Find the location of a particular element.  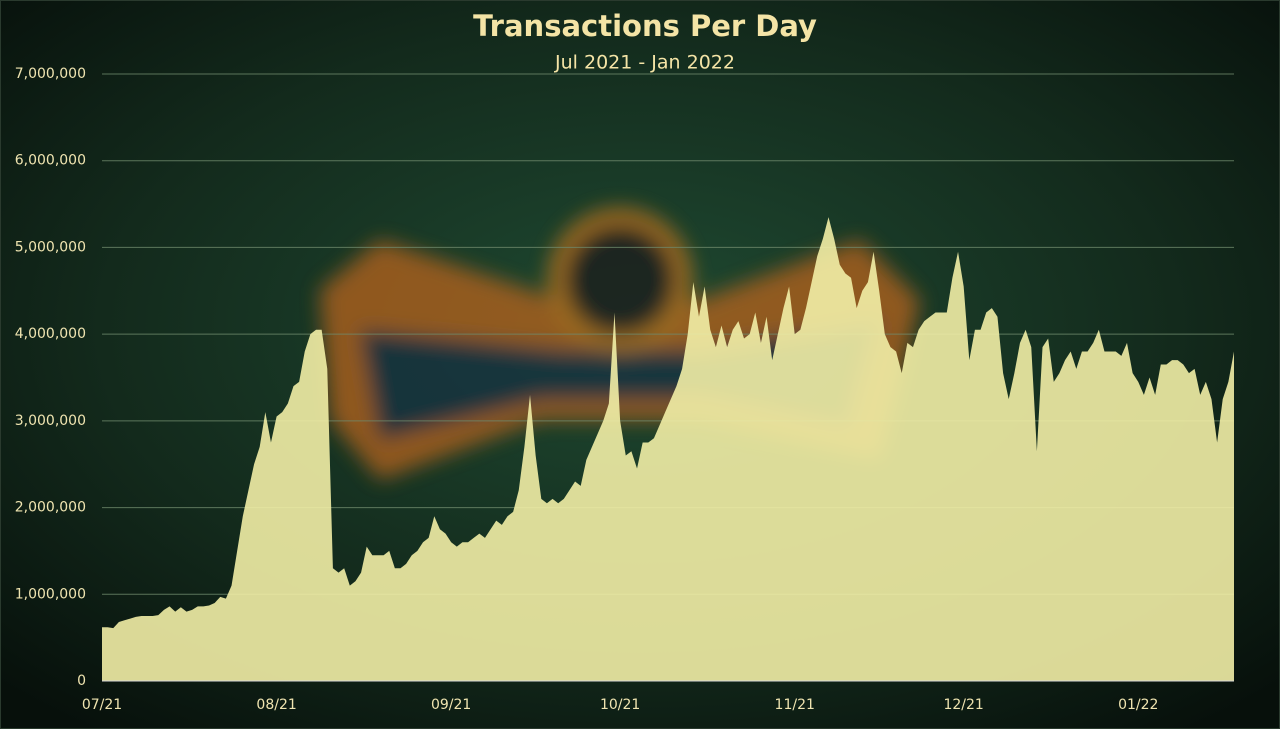

y-tick-label: 6,000,000 is located at coordinates (50, 161).